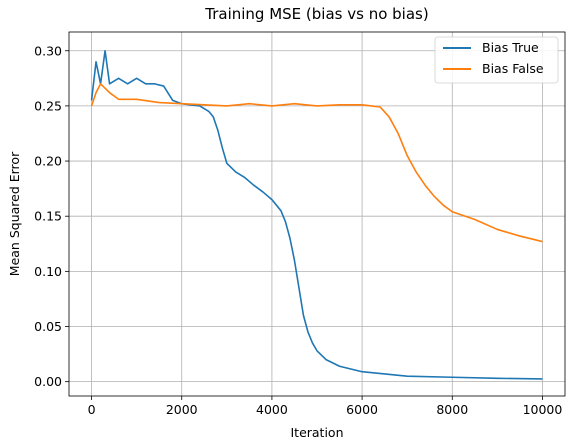  I want to click on y-tick-label: 0.30, so click(48, 50).